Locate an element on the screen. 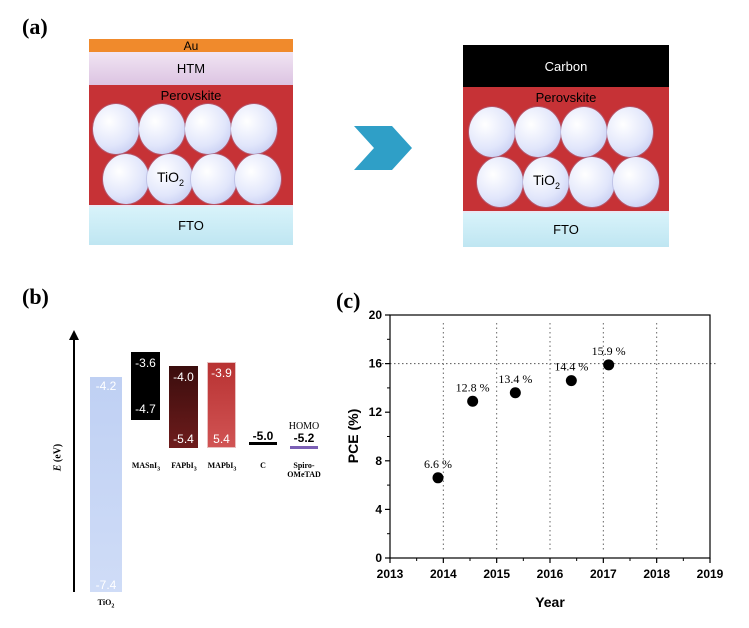  data-label: 13.4 % is located at coordinates (515, 379).